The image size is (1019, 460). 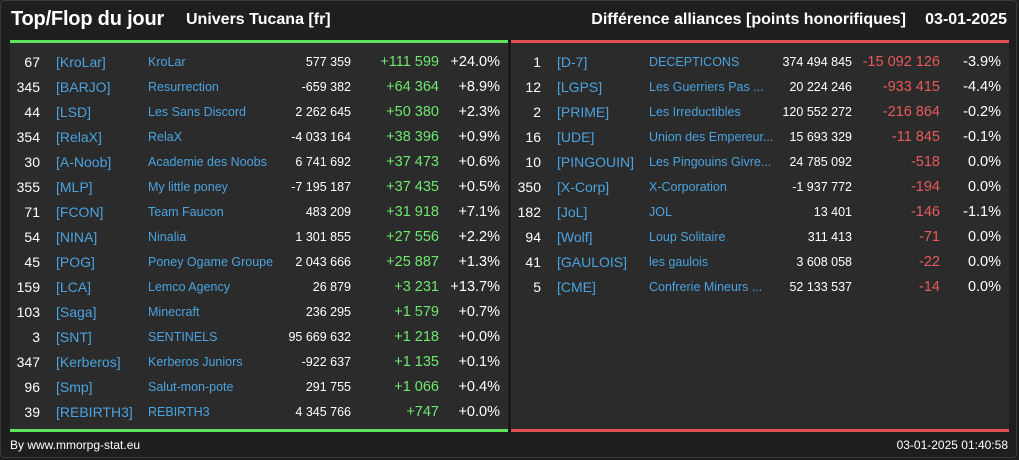 I want to click on alliance-name-link: les gaulois, so click(x=679, y=262).